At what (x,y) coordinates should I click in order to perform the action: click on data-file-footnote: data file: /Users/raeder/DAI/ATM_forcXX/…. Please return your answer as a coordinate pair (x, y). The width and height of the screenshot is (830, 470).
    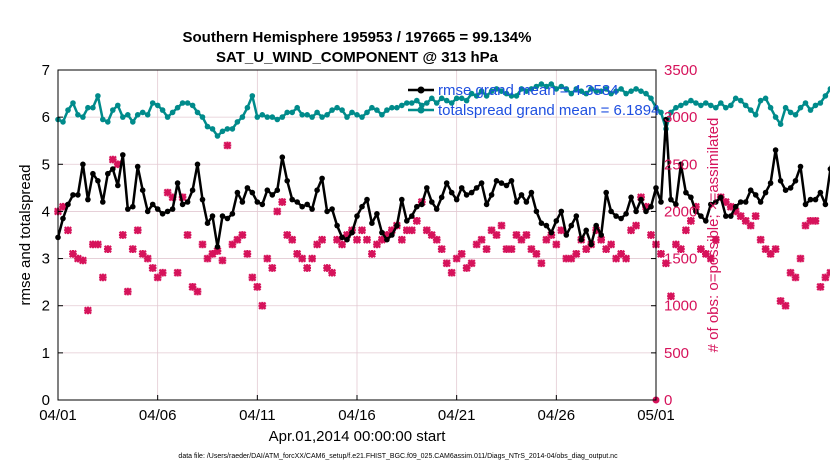
    Looking at the image, I should click on (398, 456).